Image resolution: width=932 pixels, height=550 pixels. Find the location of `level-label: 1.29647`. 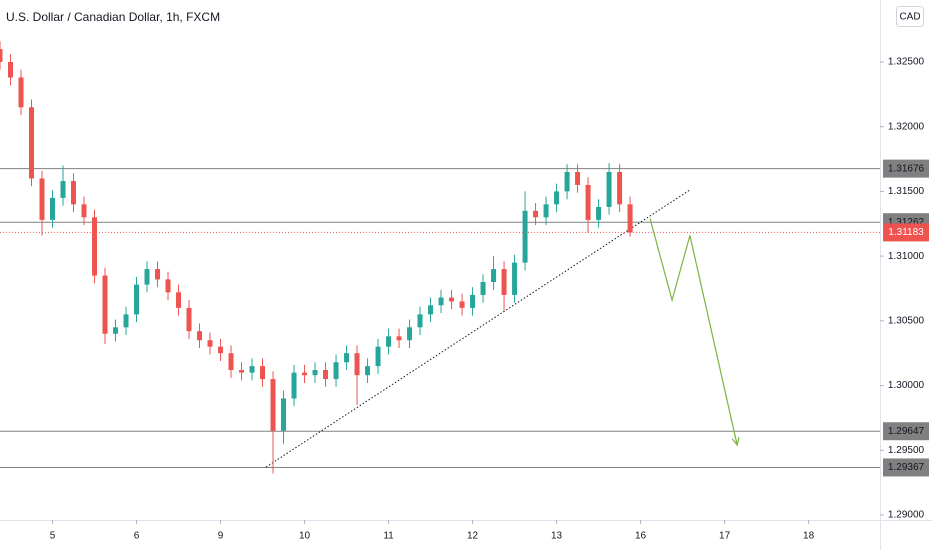

level-label: 1.29647 is located at coordinates (906, 431).